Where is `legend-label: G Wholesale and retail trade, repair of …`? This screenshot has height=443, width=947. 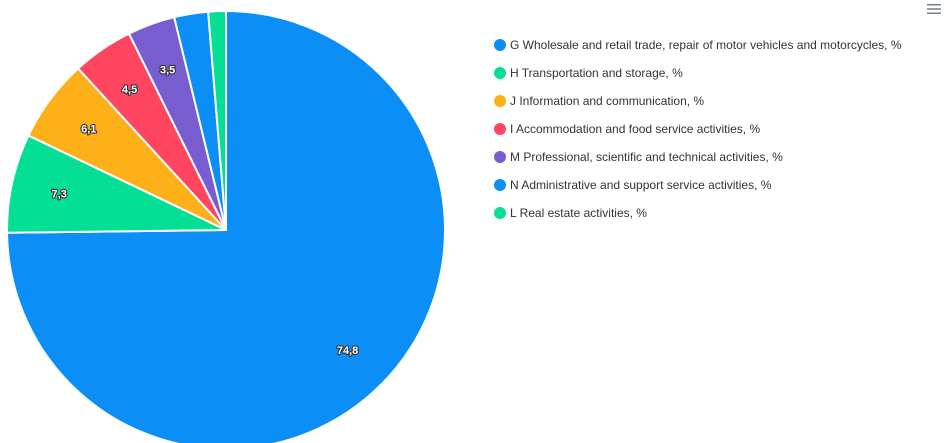
legend-label: G Wholesale and retail trade, repair of … is located at coordinates (706, 45).